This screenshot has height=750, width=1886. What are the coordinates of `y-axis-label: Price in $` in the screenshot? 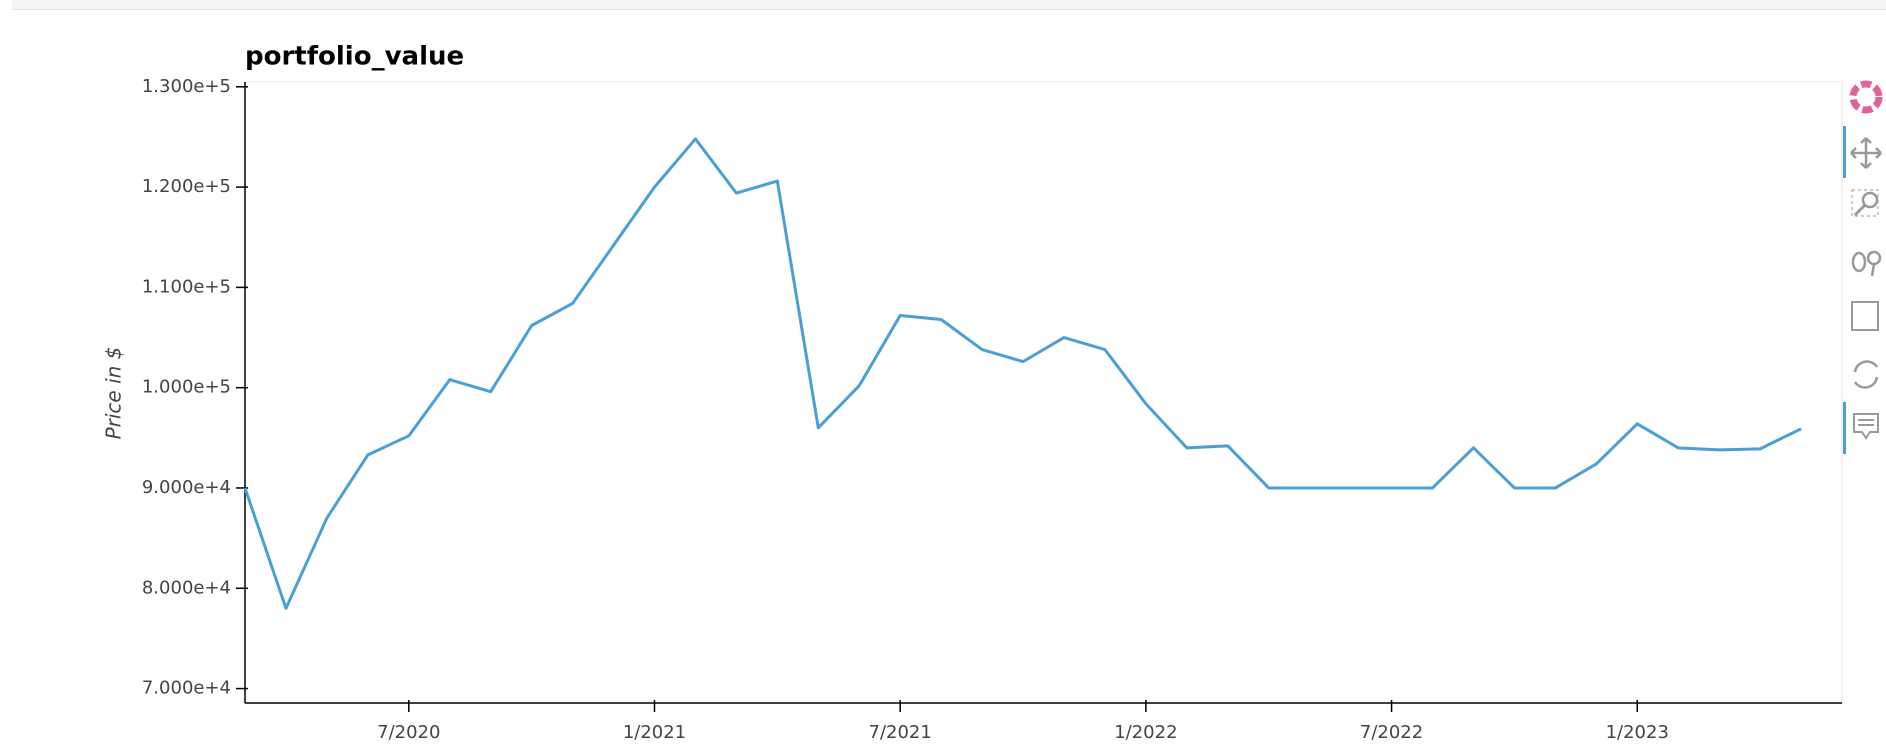 It's located at (114, 393).